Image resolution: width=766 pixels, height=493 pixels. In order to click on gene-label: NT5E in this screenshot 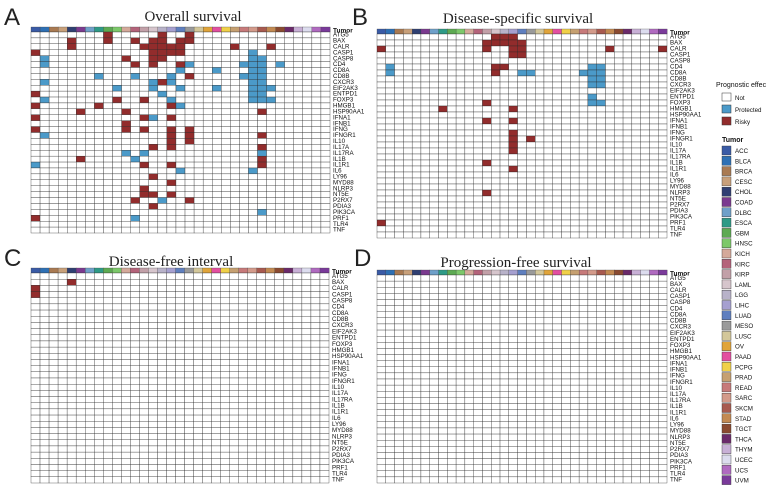, I will do `click(678, 443)`.